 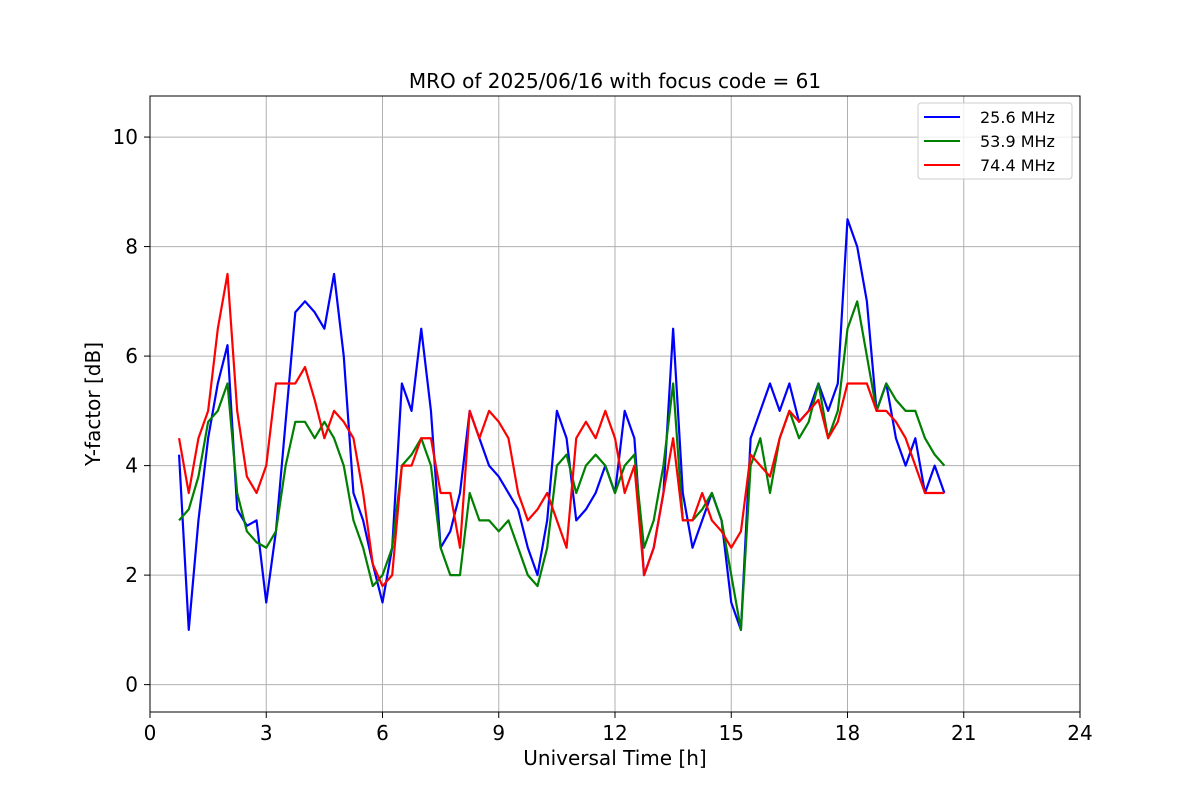 What do you see at coordinates (131, 575) in the screenshot?
I see `y-tick-label: 2` at bounding box center [131, 575].